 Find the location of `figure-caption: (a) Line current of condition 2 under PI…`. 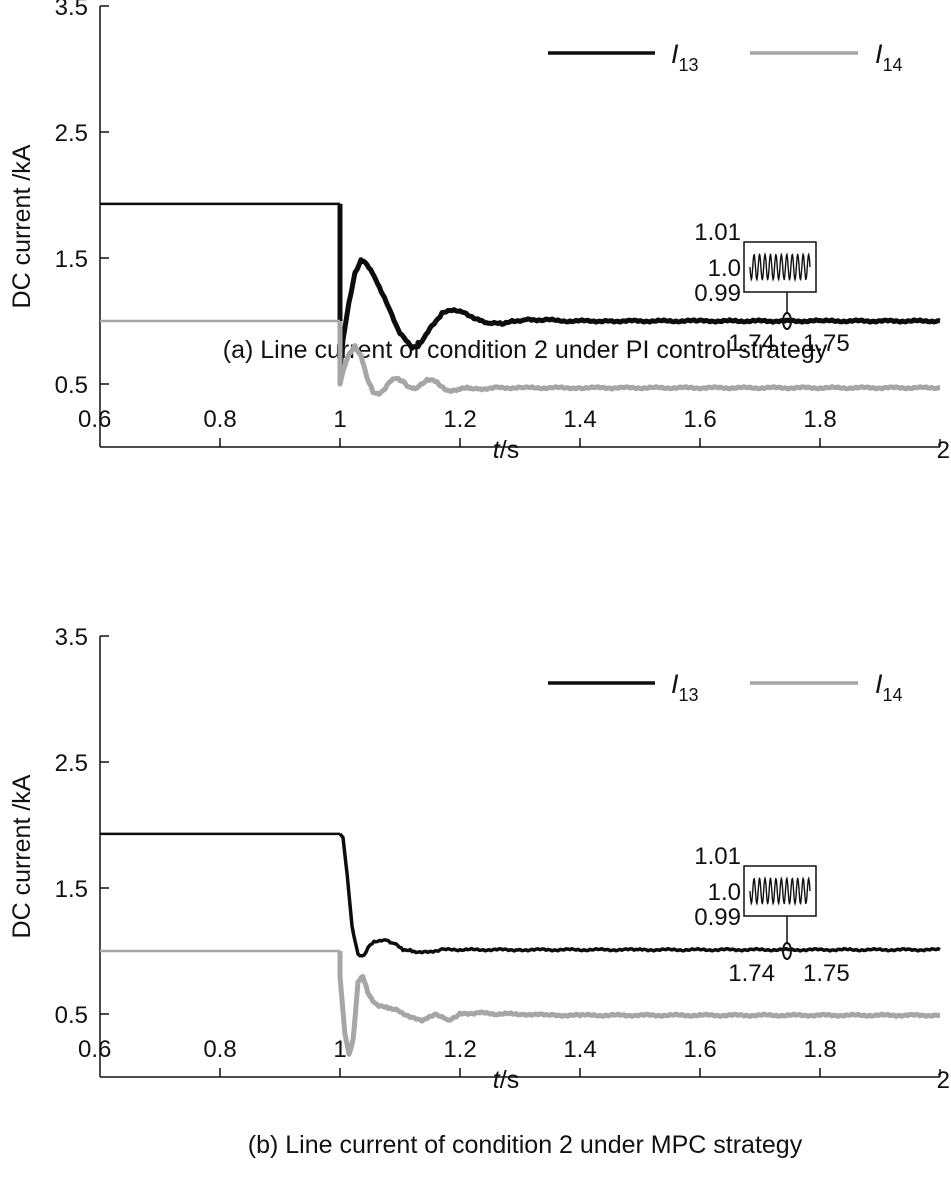

figure-caption: (a) Line current of condition 2 under PI… is located at coordinates (525, 350).